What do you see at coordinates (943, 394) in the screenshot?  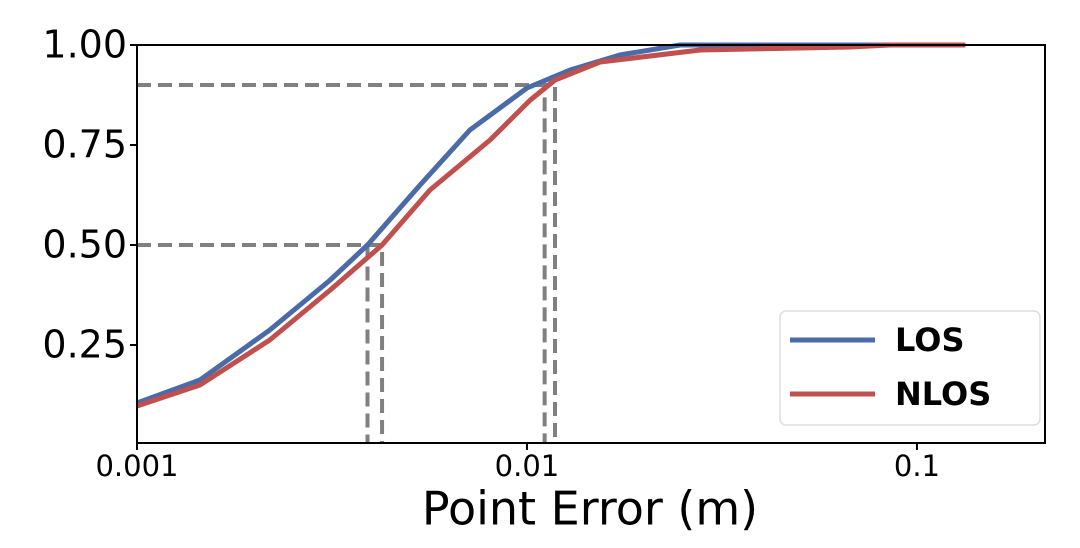 I see `legend-label: NLOS` at bounding box center [943, 394].